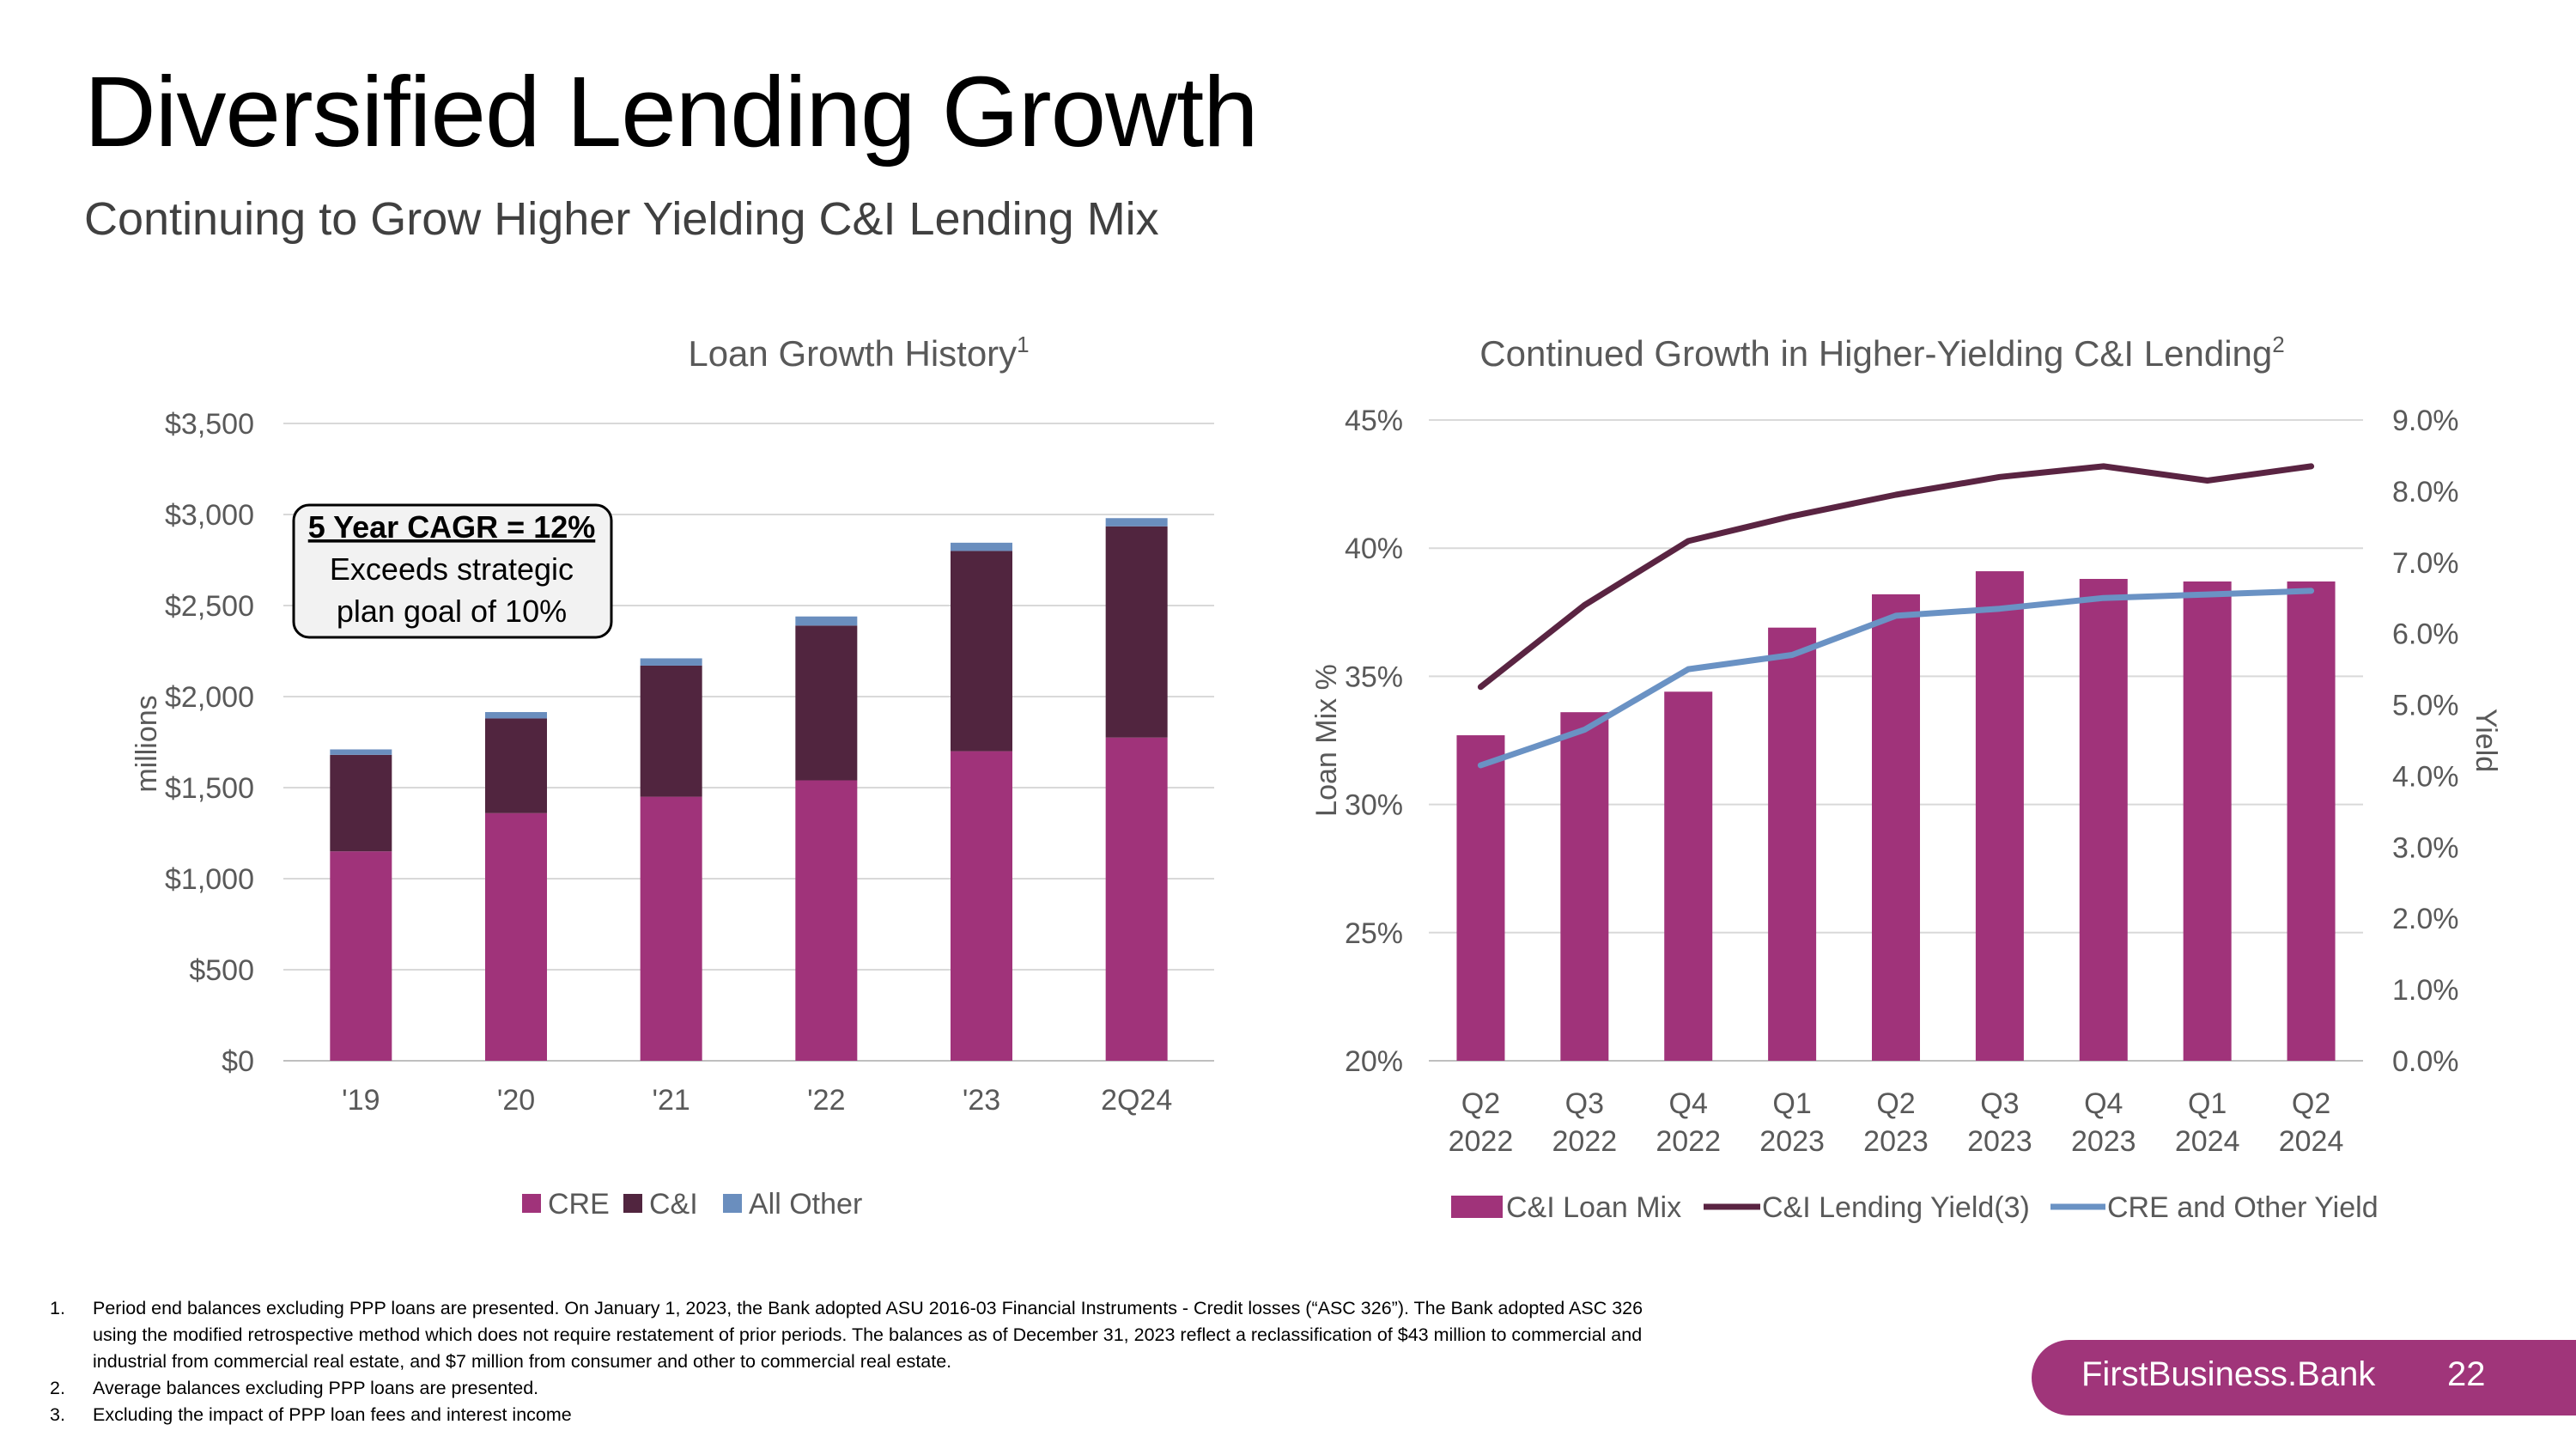 This screenshot has width=2576, height=1449. I want to click on brand-badge: FirstBusiness.Bank 22, so click(2304, 1378).